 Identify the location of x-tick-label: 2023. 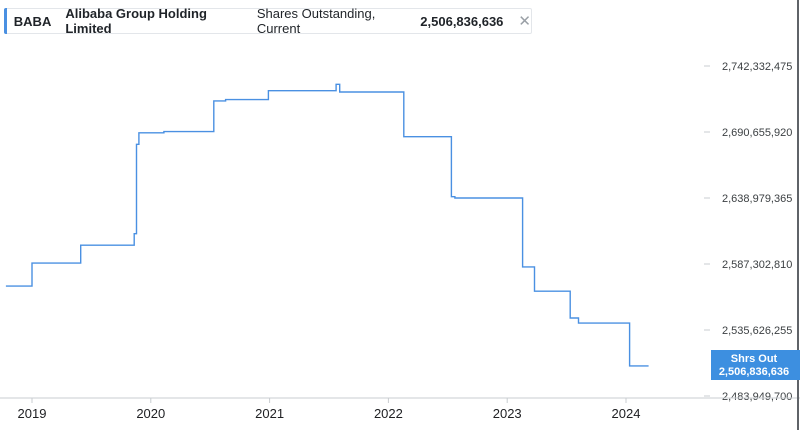
(507, 413).